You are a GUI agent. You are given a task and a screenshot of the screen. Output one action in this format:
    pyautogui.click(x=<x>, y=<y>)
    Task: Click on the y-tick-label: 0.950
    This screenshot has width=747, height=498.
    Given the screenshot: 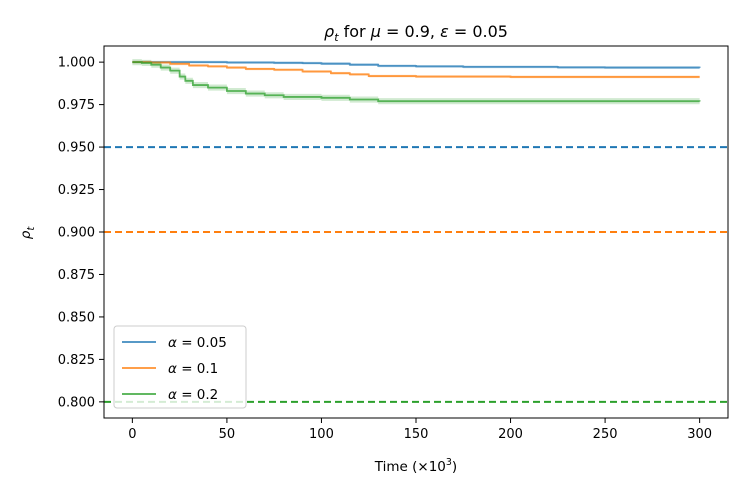 What is the action you would take?
    pyautogui.click(x=76, y=148)
    